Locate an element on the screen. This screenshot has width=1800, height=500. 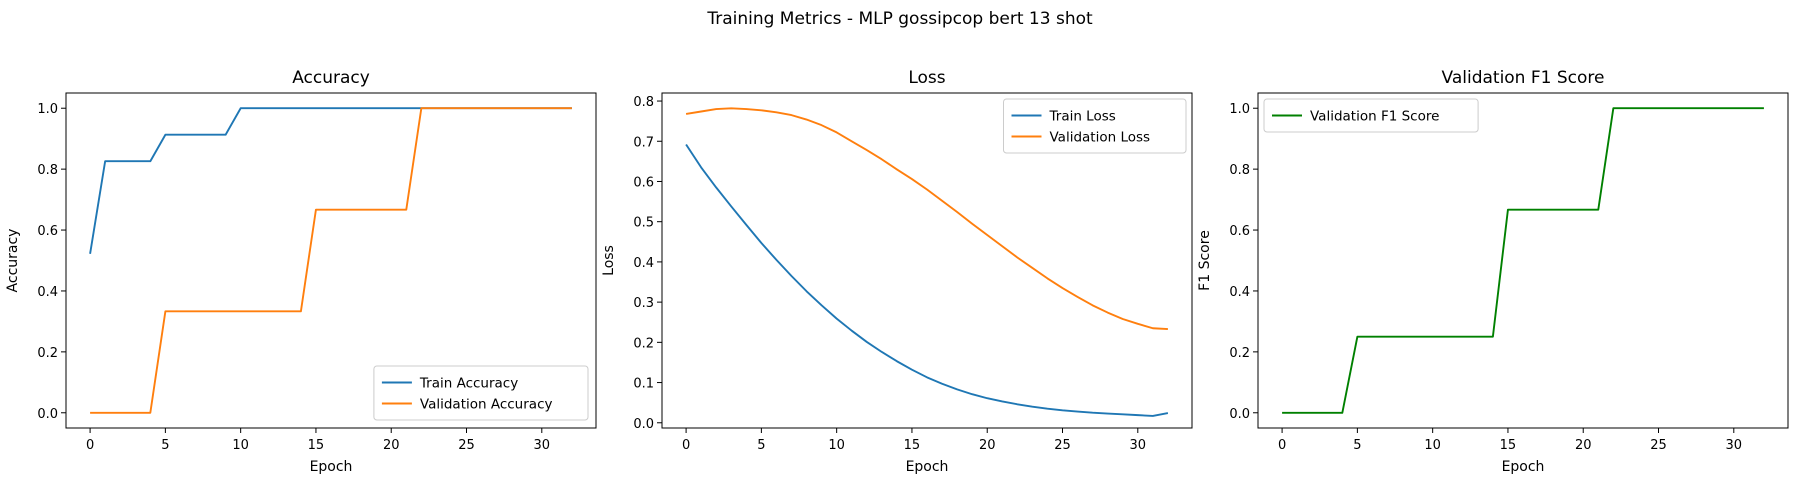
chart-title: Validation F1 Score is located at coordinates (1523, 78).